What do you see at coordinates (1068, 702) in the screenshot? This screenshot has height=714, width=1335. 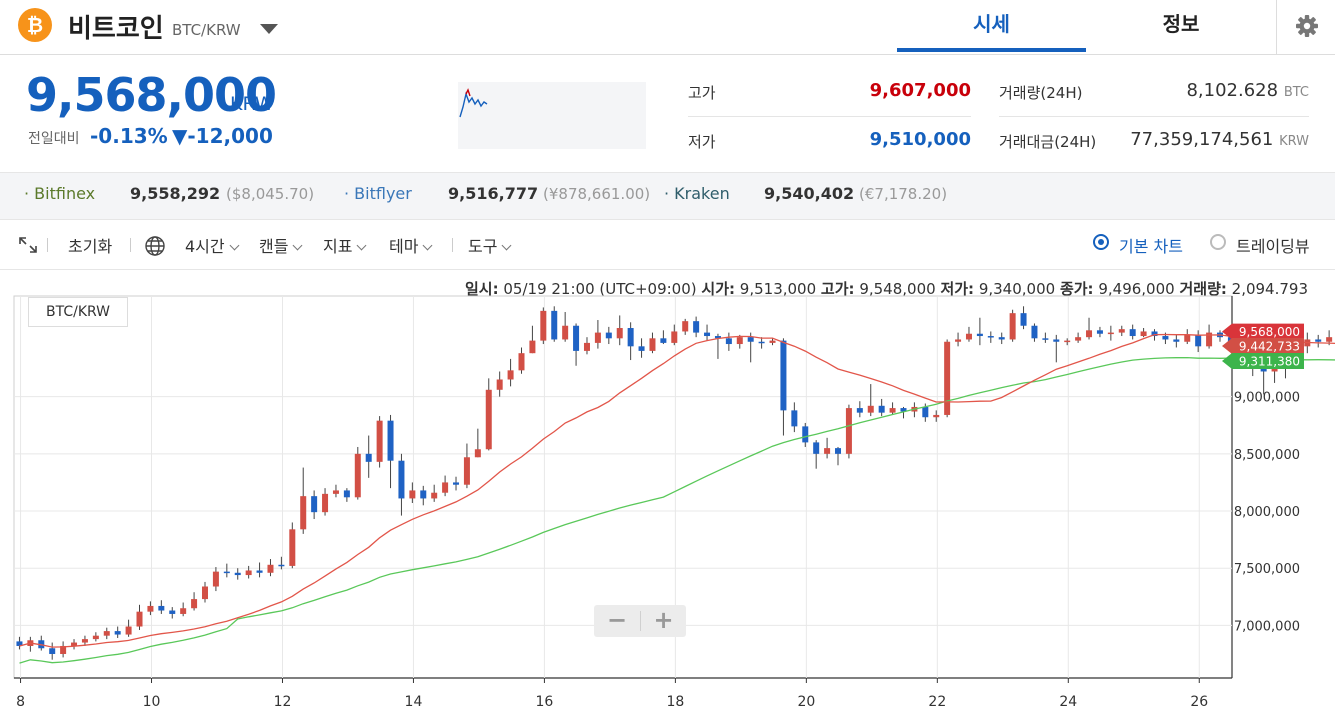 I see `x-tick-label: 24` at bounding box center [1068, 702].